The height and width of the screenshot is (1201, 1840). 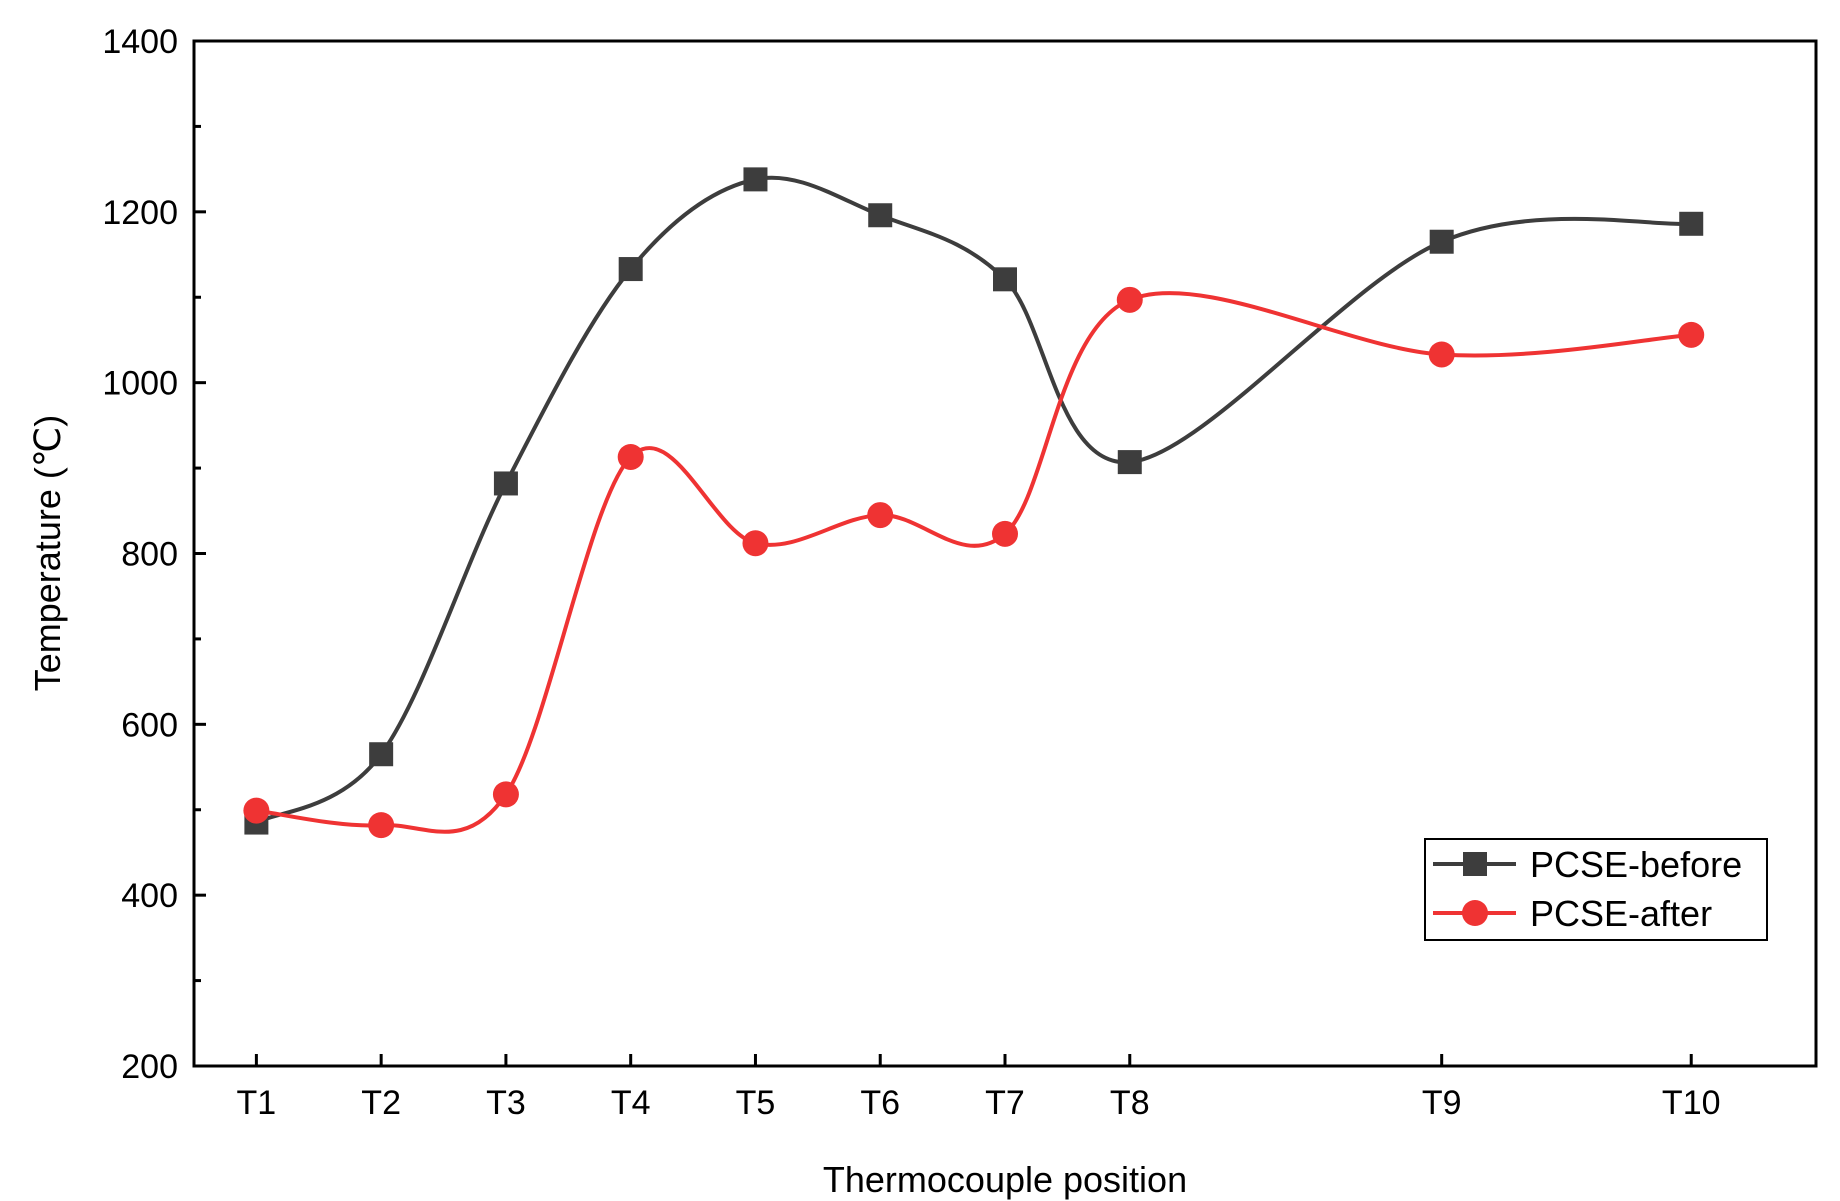 What do you see at coordinates (140, 42) in the screenshot?
I see `y-tick-label: 1400` at bounding box center [140, 42].